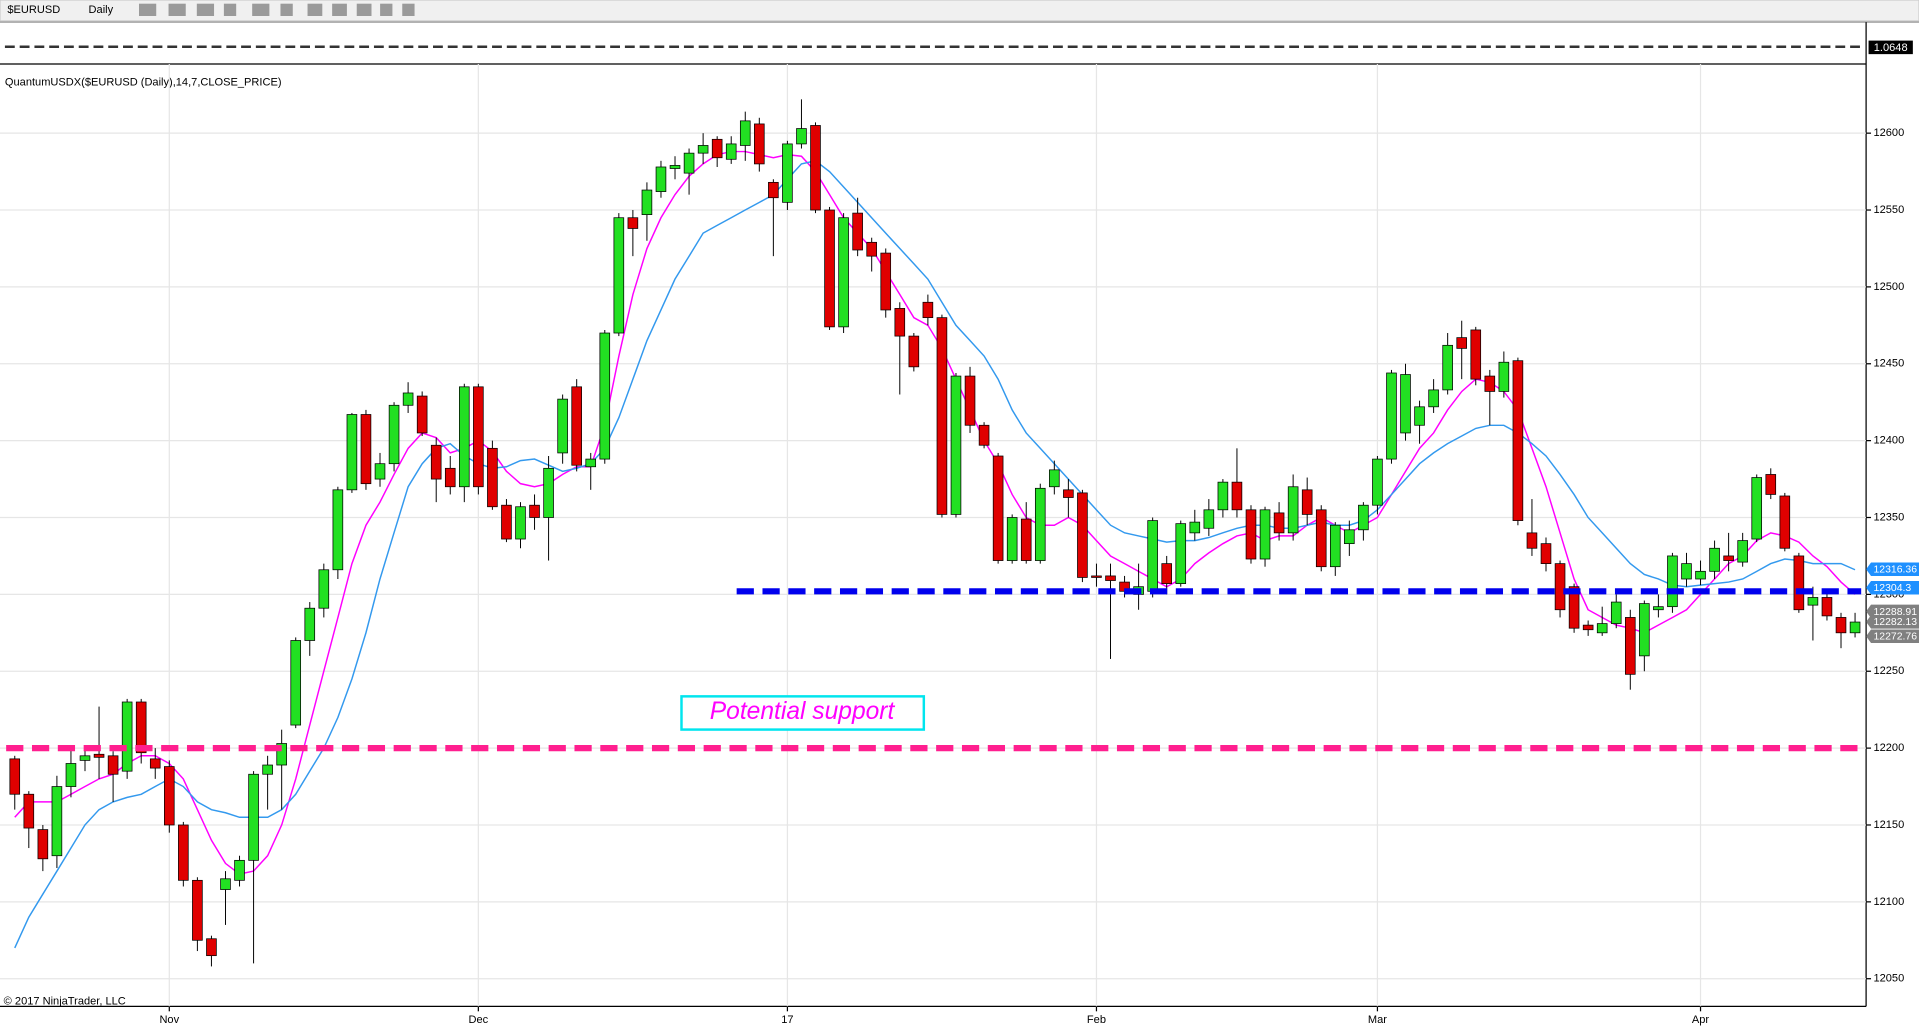 The width and height of the screenshot is (1919, 1031). Describe the element at coordinates (959, 11) in the screenshot. I see `toolbar` at that location.